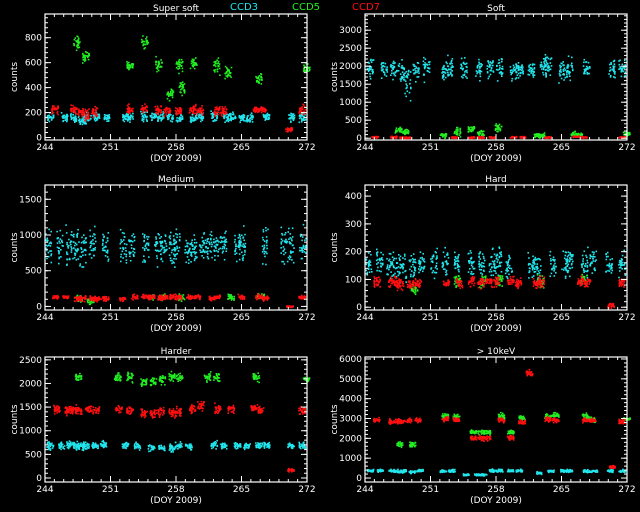 The width and height of the screenshot is (640, 512). I want to click on y-tick-label: 500, so click(353, 121).